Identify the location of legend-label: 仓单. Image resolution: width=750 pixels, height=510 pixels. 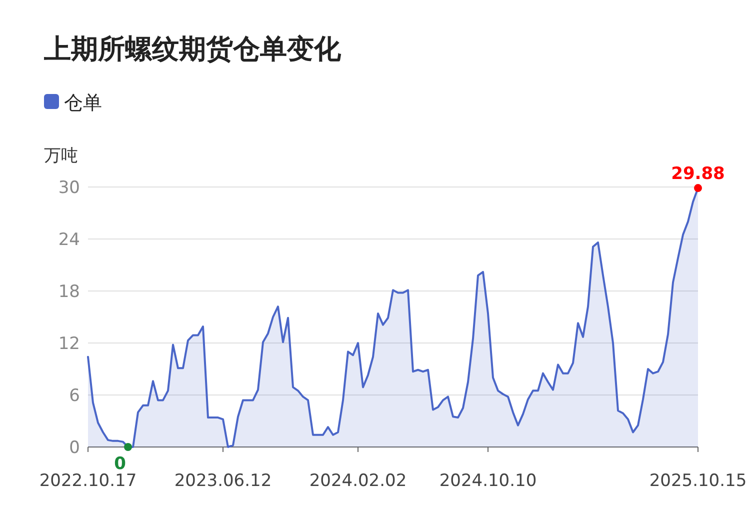
(83, 103).